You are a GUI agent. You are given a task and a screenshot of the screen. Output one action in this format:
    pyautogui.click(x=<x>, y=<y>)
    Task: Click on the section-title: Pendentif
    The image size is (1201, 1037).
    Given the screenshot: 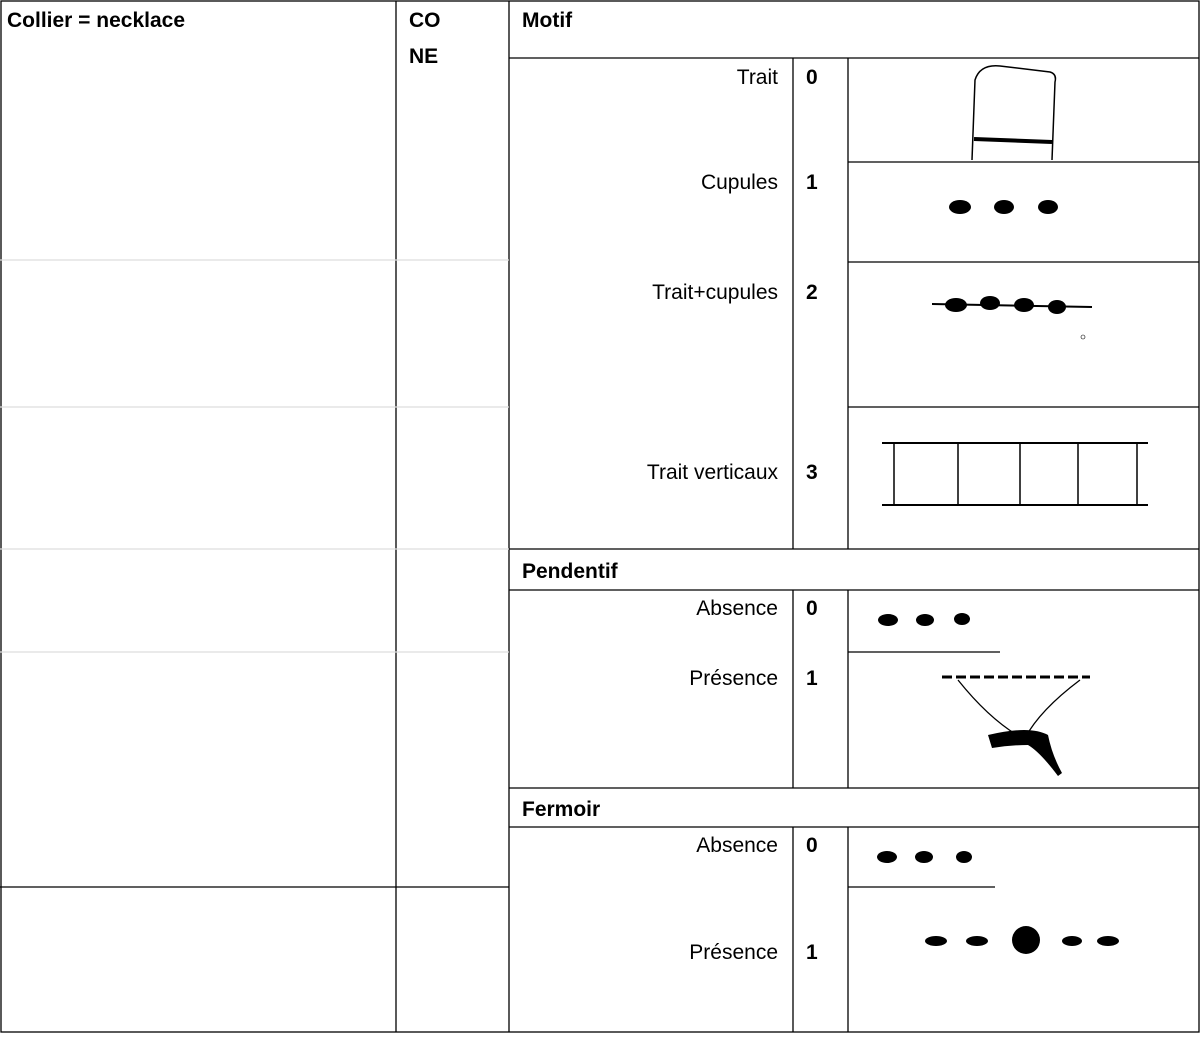 What is the action you would take?
    pyautogui.click(x=570, y=571)
    